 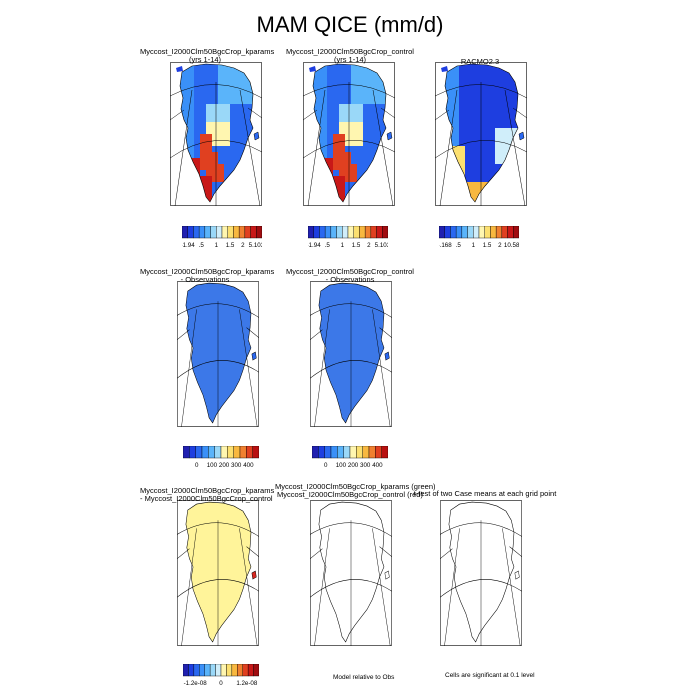 I want to click on meridian-line, so click(x=381, y=587).